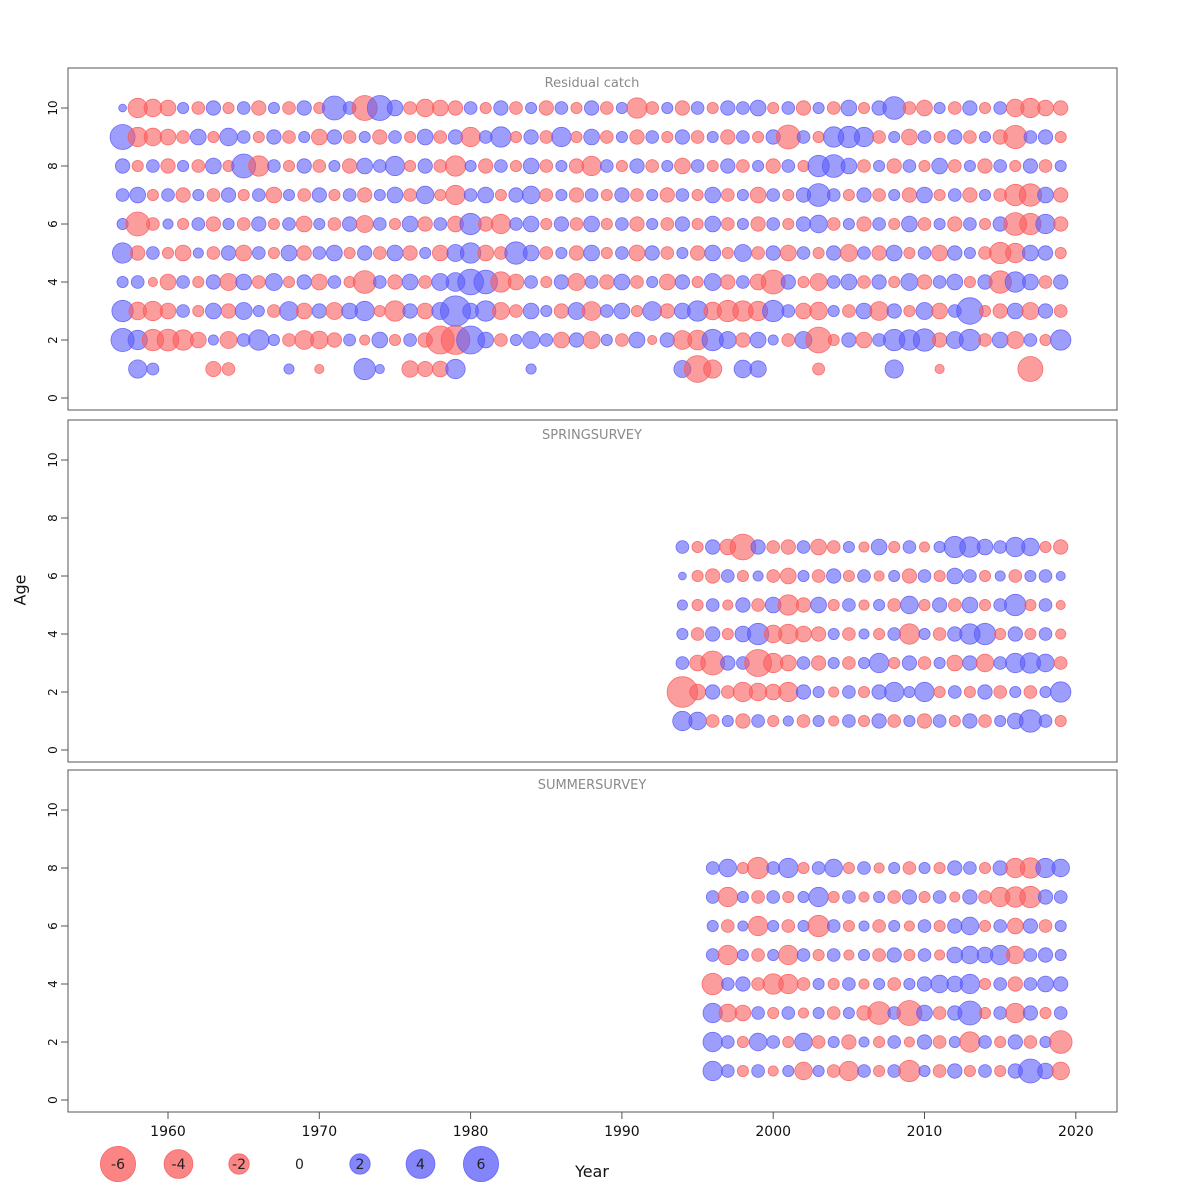 The image size is (1200, 1200). What do you see at coordinates (299, 1165) in the screenshot?
I see `legend-value-label: 0` at bounding box center [299, 1165].